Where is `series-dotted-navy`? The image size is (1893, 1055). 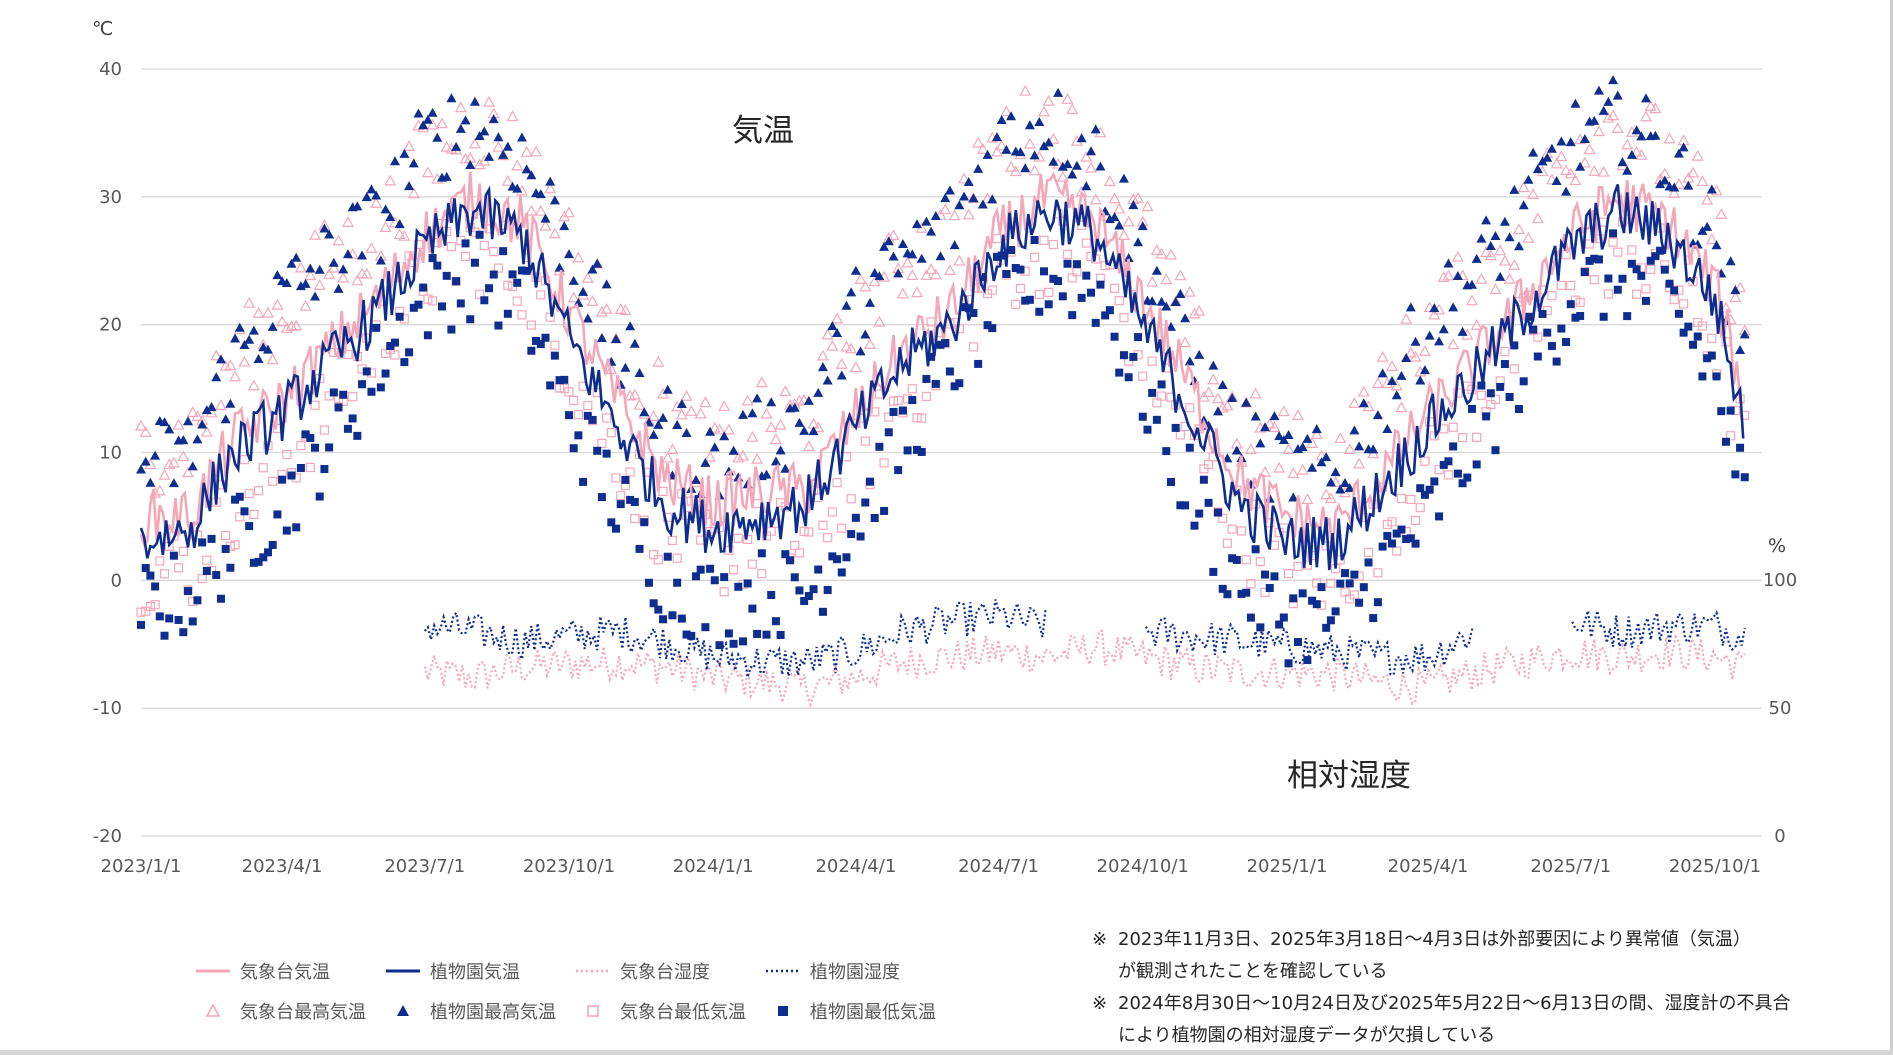
series-dotted-navy is located at coordinates (1084, 638).